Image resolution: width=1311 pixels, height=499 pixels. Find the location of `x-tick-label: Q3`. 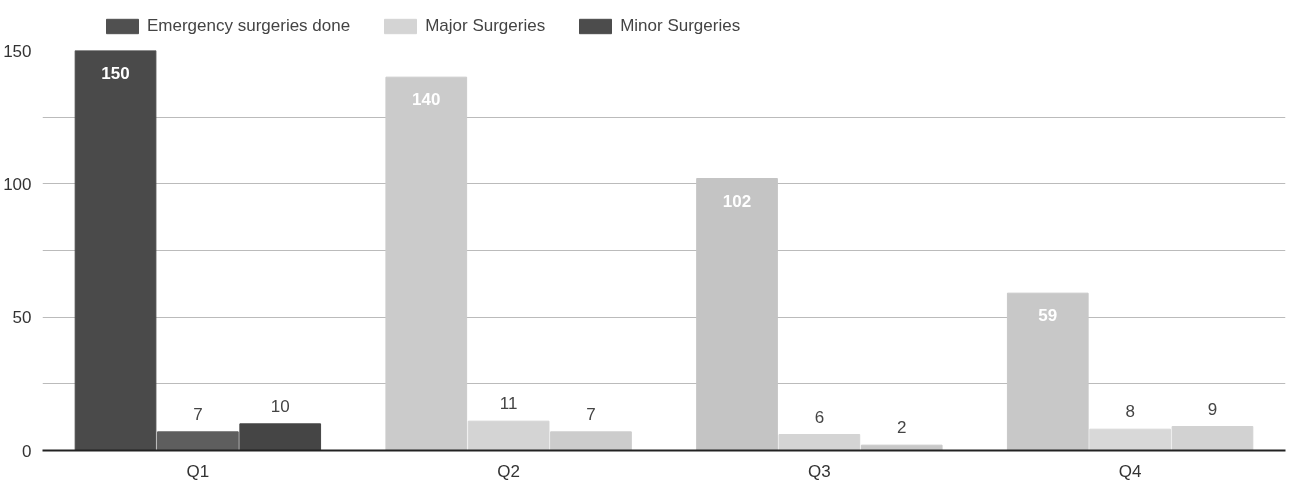

x-tick-label: Q3 is located at coordinates (819, 471).